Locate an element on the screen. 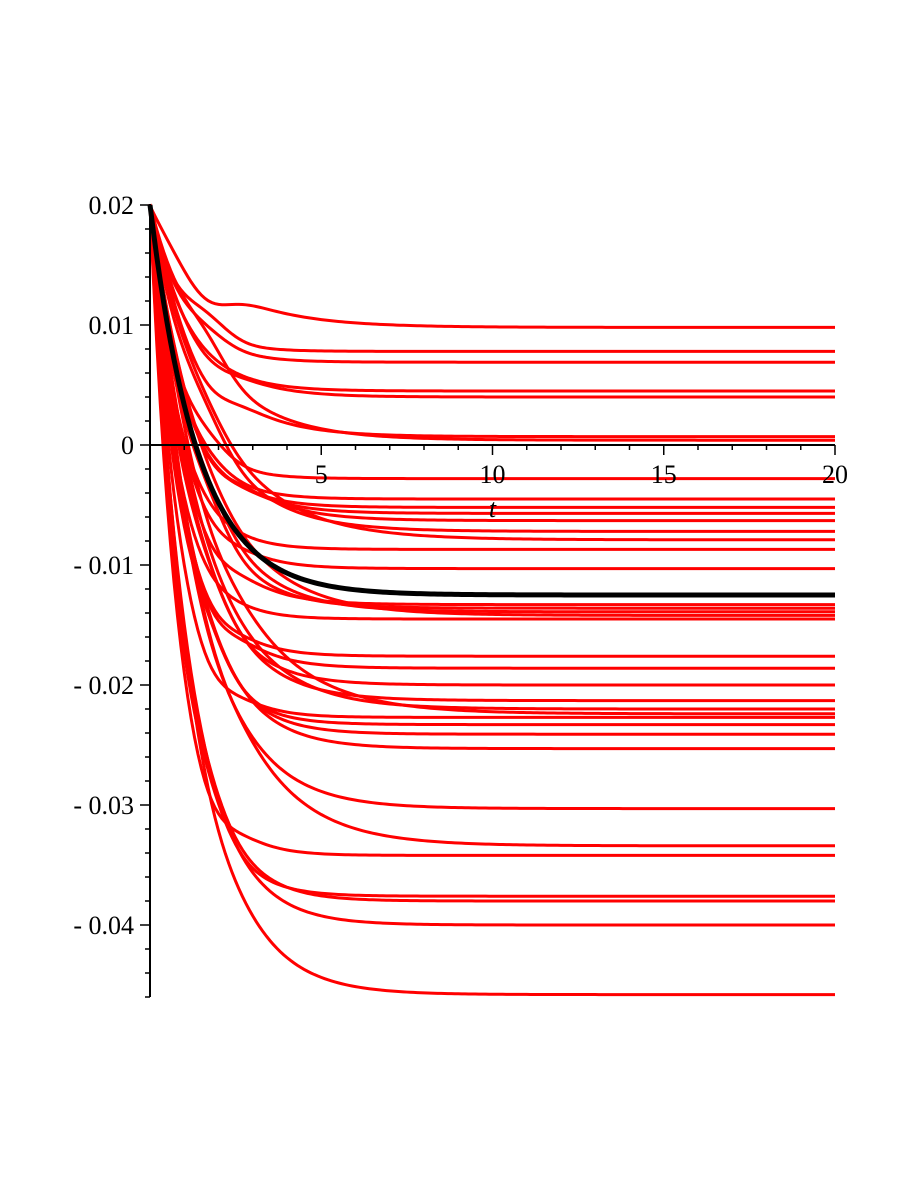 The width and height of the screenshot is (917, 1187). x-tick-label-10: 10 is located at coordinates (493, 474).